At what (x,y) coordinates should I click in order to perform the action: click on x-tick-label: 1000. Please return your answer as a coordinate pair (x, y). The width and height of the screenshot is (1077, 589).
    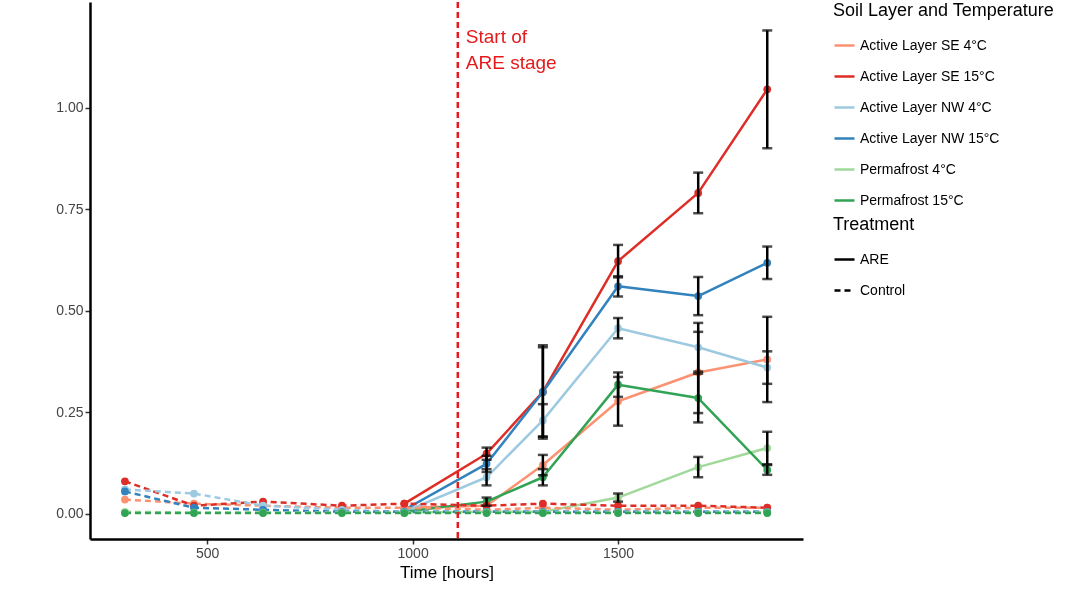
    Looking at the image, I should click on (413, 552).